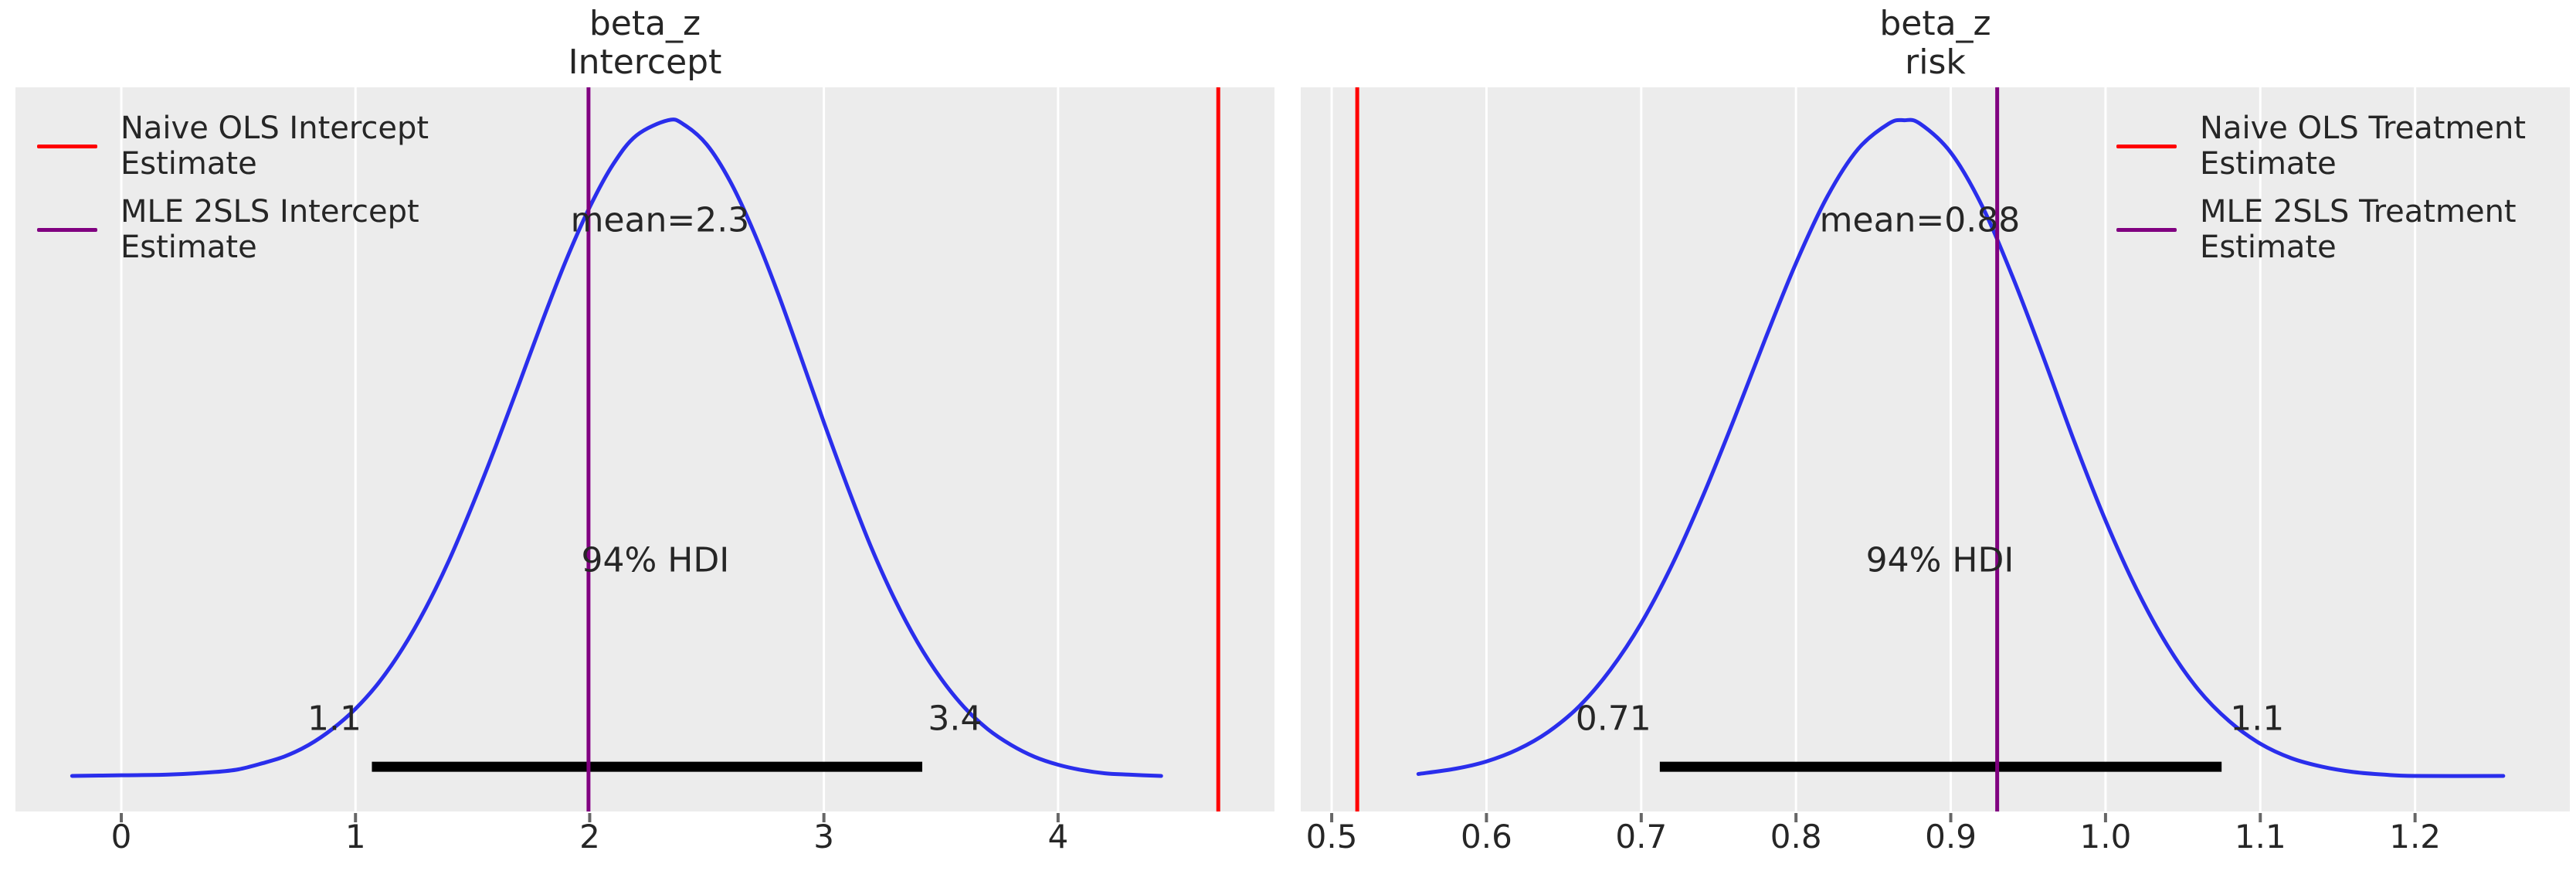 This screenshot has width=2576, height=871. I want to click on x-tick-label: 3, so click(824, 837).